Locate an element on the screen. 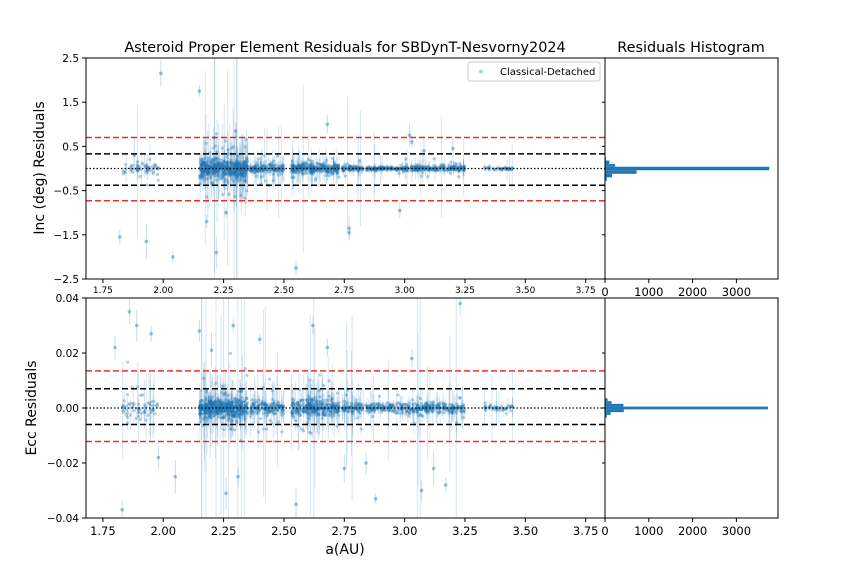  ecc-y-axis-label: Ecc Residuals is located at coordinates (32, 407).